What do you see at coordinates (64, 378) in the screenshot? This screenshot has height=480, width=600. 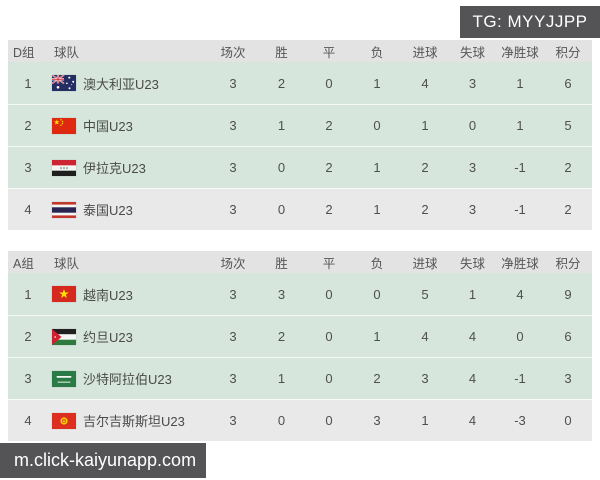 I see `saudi-arabia-flag-icon` at bounding box center [64, 378].